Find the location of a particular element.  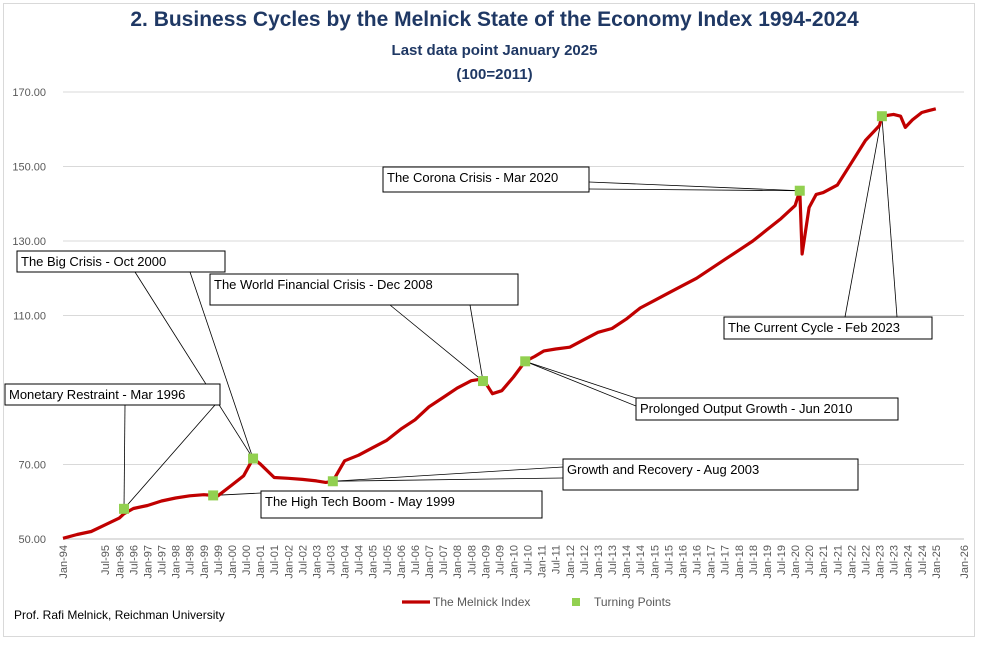

x-tick-label: Jan-12 is located at coordinates (571, 562).